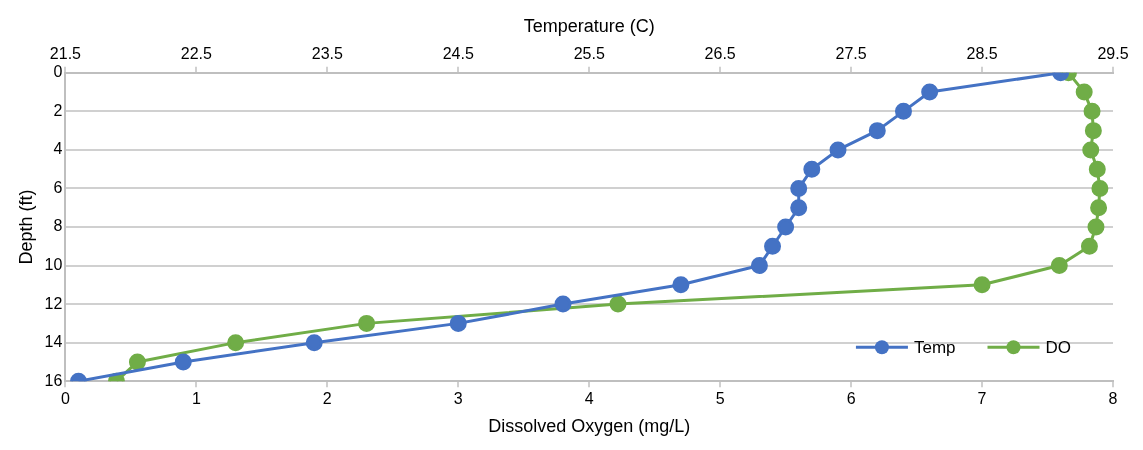  Describe the element at coordinates (458, 399) in the screenshot. I see `x-tick-label: 3` at that location.